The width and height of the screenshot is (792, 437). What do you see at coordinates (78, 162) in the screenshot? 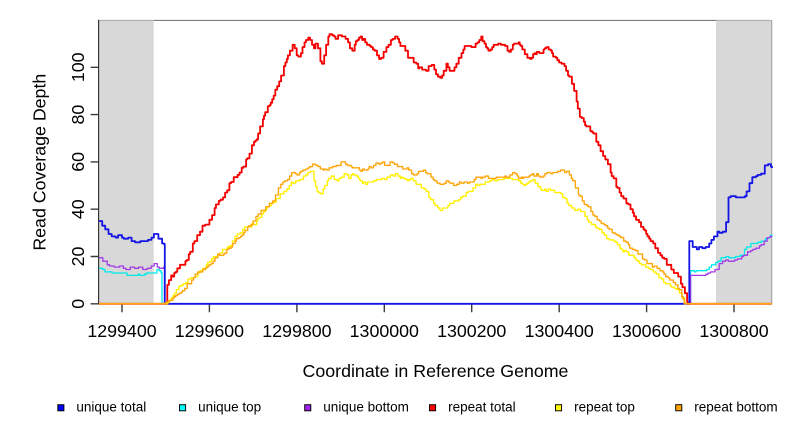
I see `svg-text: 60` at bounding box center [78, 162].